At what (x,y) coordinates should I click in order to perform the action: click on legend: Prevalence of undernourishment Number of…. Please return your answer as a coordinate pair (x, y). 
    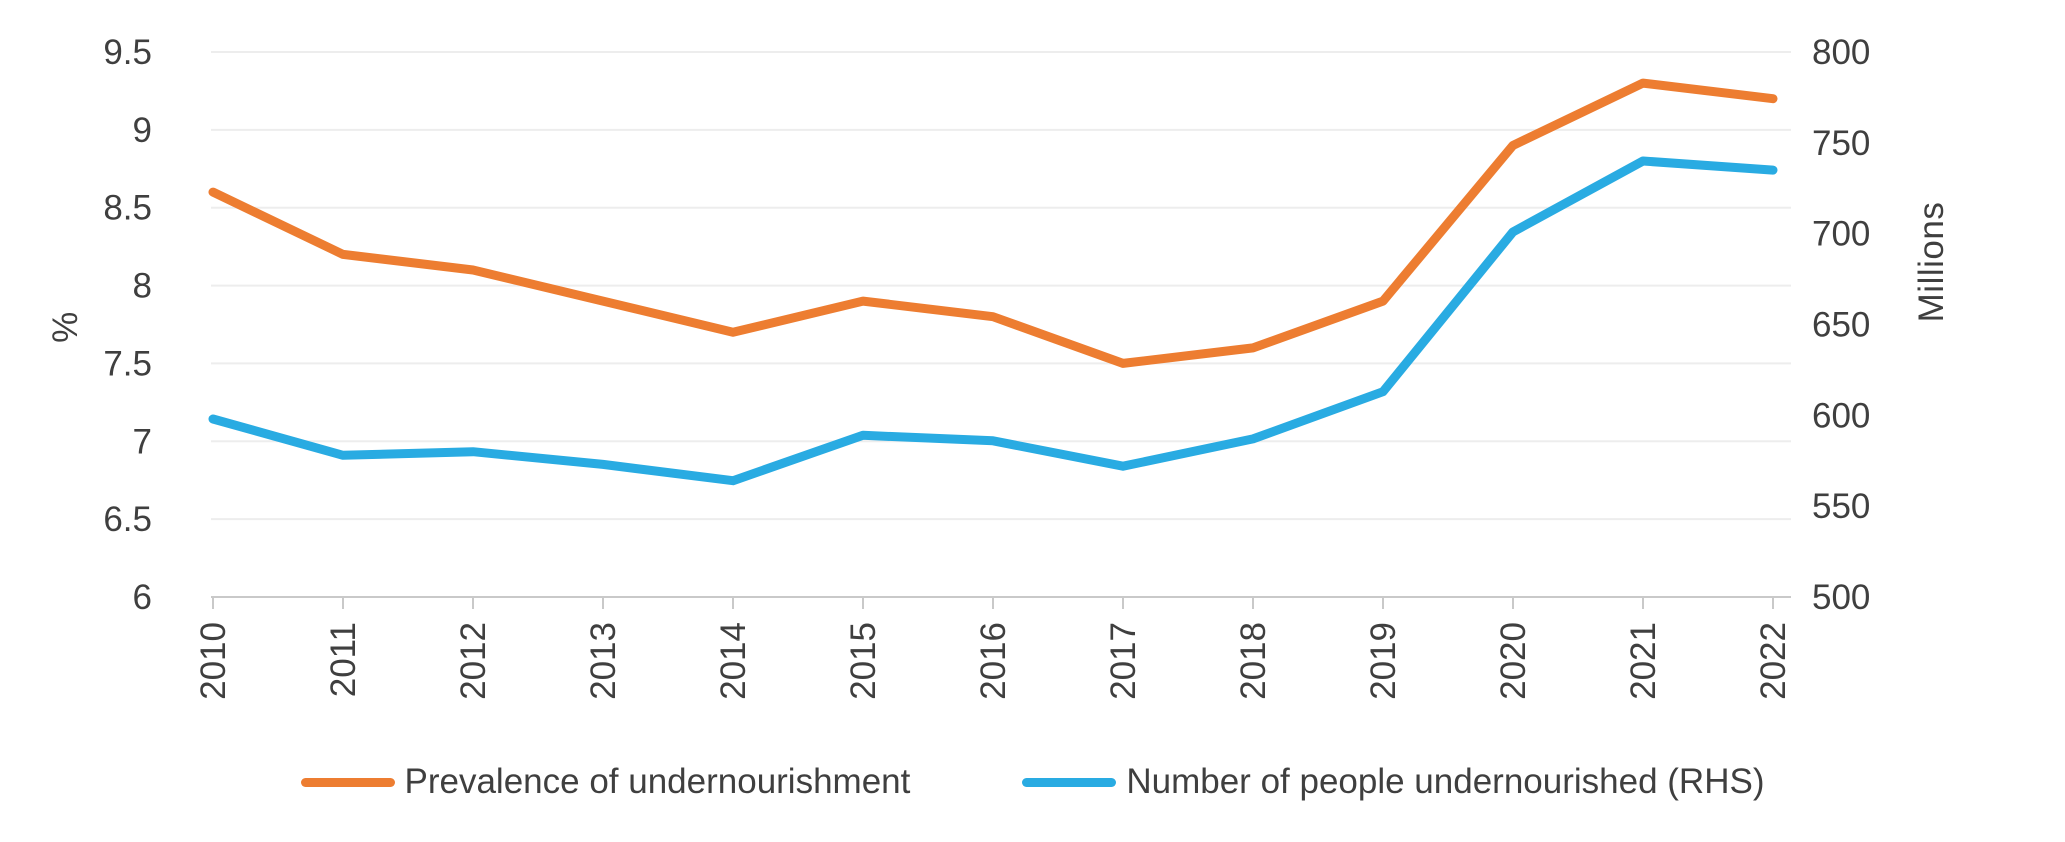
    Looking at the image, I should click on (1032, 782).